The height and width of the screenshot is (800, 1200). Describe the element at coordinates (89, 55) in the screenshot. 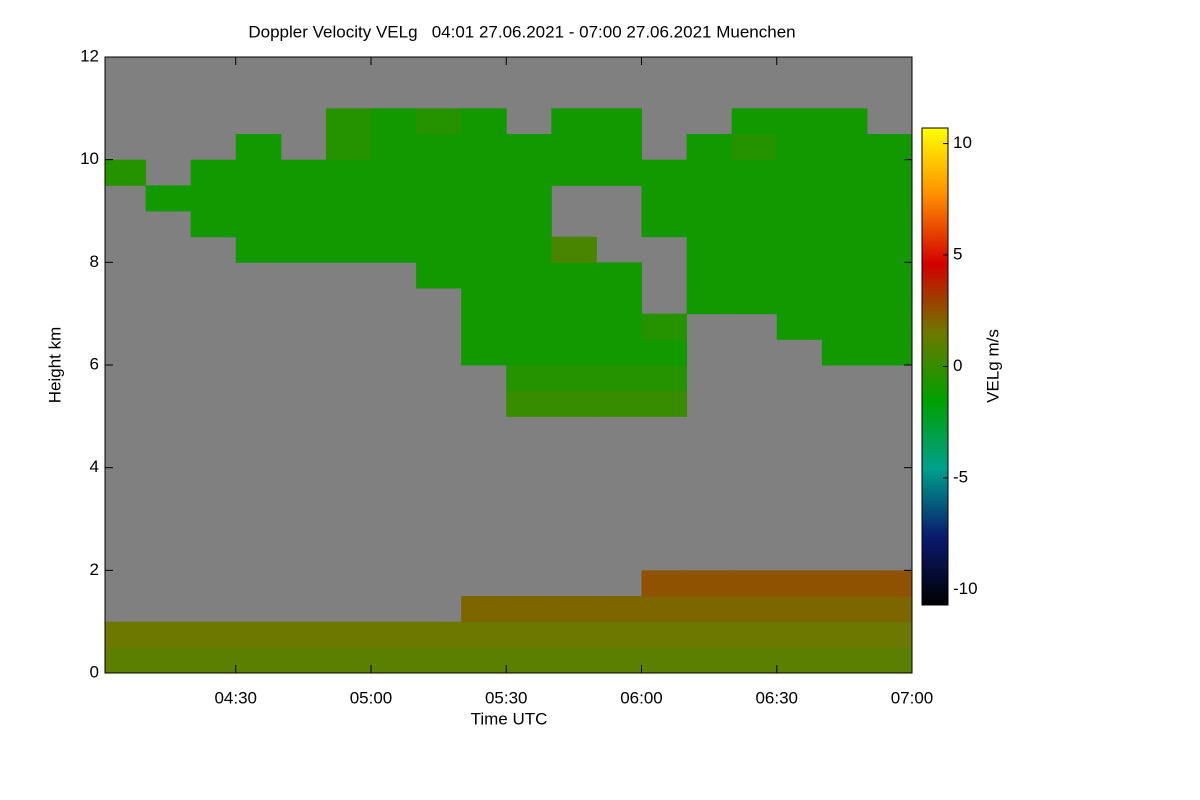

I see `y-tick-label: 12` at that location.